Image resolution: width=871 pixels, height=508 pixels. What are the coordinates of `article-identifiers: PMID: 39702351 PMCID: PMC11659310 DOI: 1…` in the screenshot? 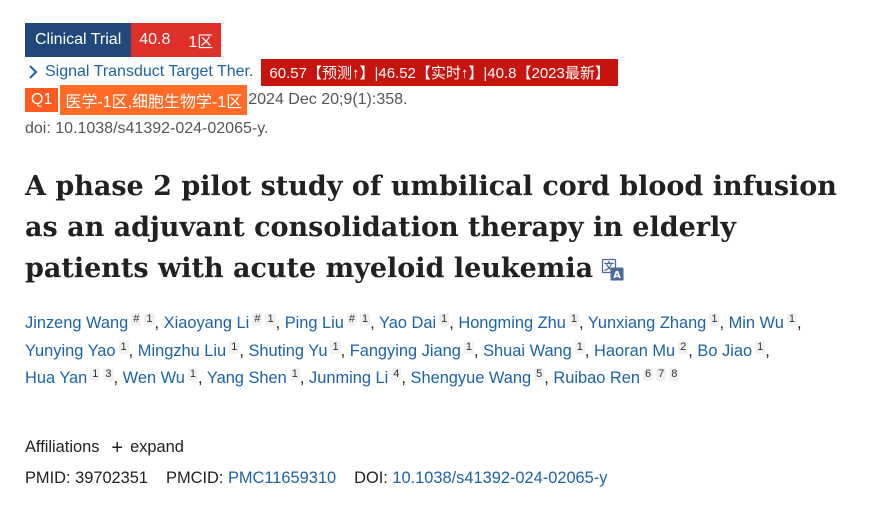 It's located at (325, 478).